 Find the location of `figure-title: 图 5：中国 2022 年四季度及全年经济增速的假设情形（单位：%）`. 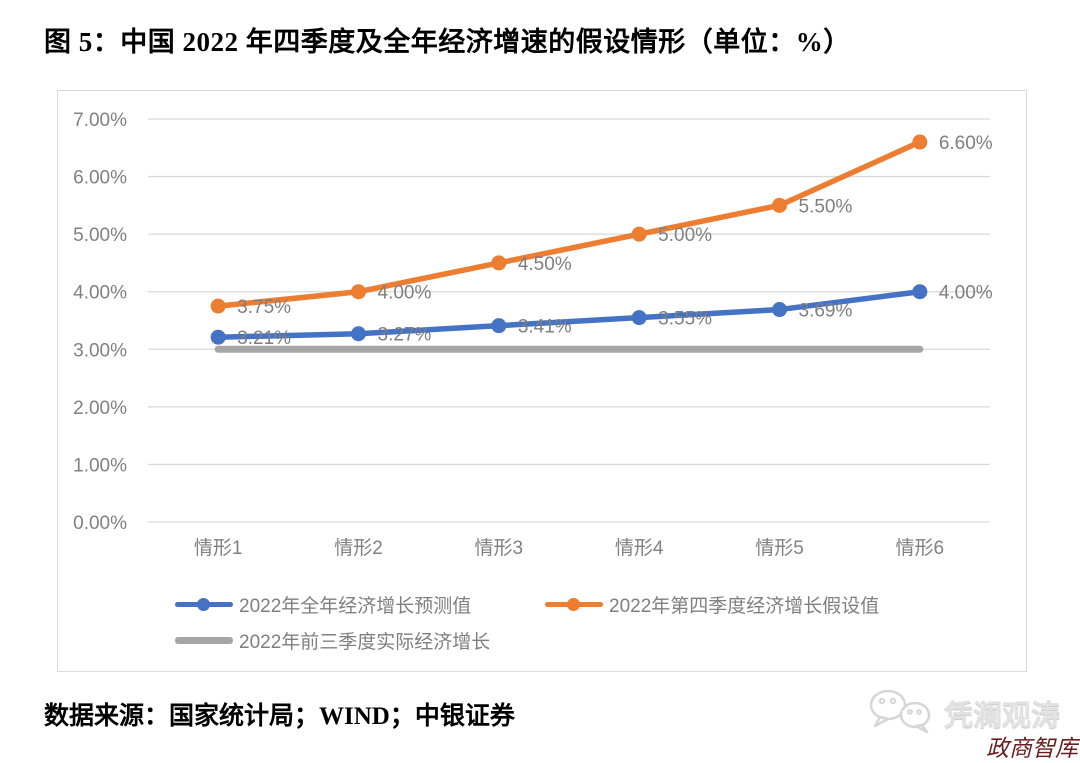

figure-title: 图 5：中国 2022 年四季度及全年经济增速的假设情形（单位：%） is located at coordinates (447, 42).